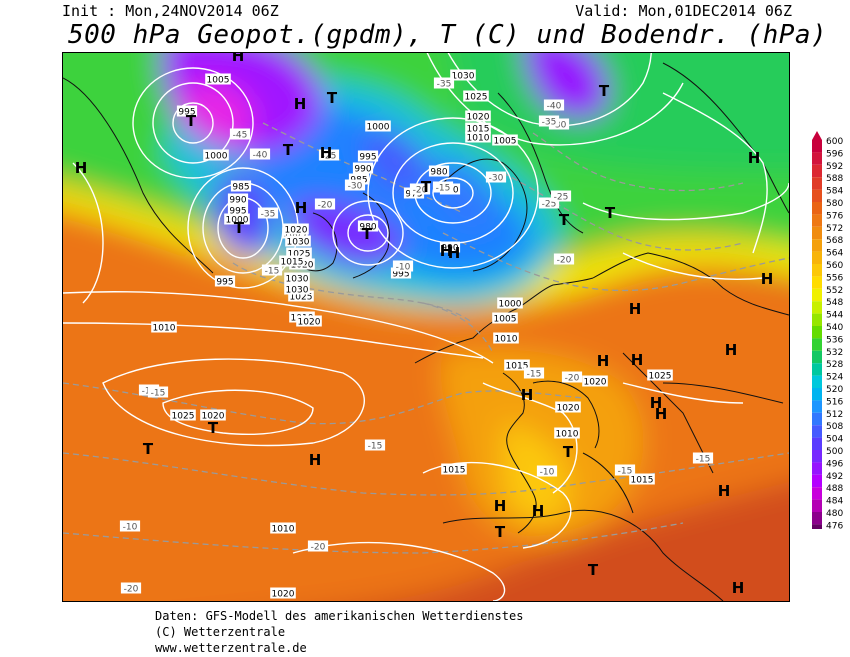 Image resolution: width=850 pixels, height=657 pixels. Describe the element at coordinates (296, 231) in the screenshot. I see `pressure-label: 1020` at that location.